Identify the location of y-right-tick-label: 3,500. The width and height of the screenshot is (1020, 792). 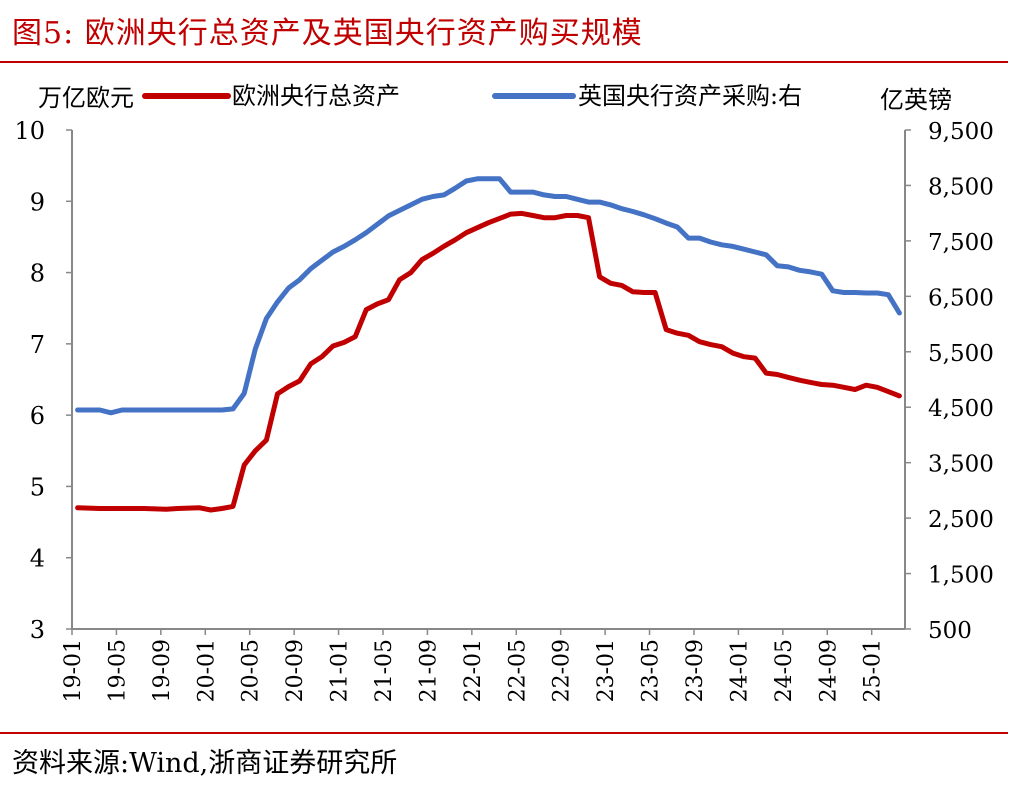
(961, 465).